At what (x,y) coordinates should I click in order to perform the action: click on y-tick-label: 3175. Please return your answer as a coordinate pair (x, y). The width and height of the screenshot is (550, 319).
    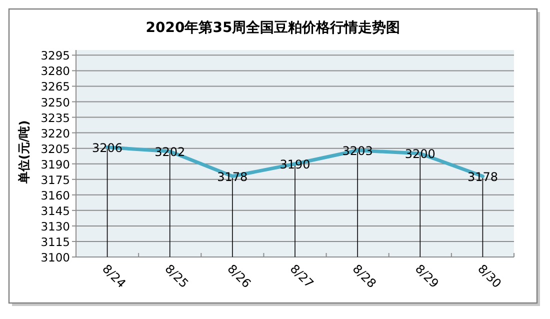
    Looking at the image, I should click on (55, 179).